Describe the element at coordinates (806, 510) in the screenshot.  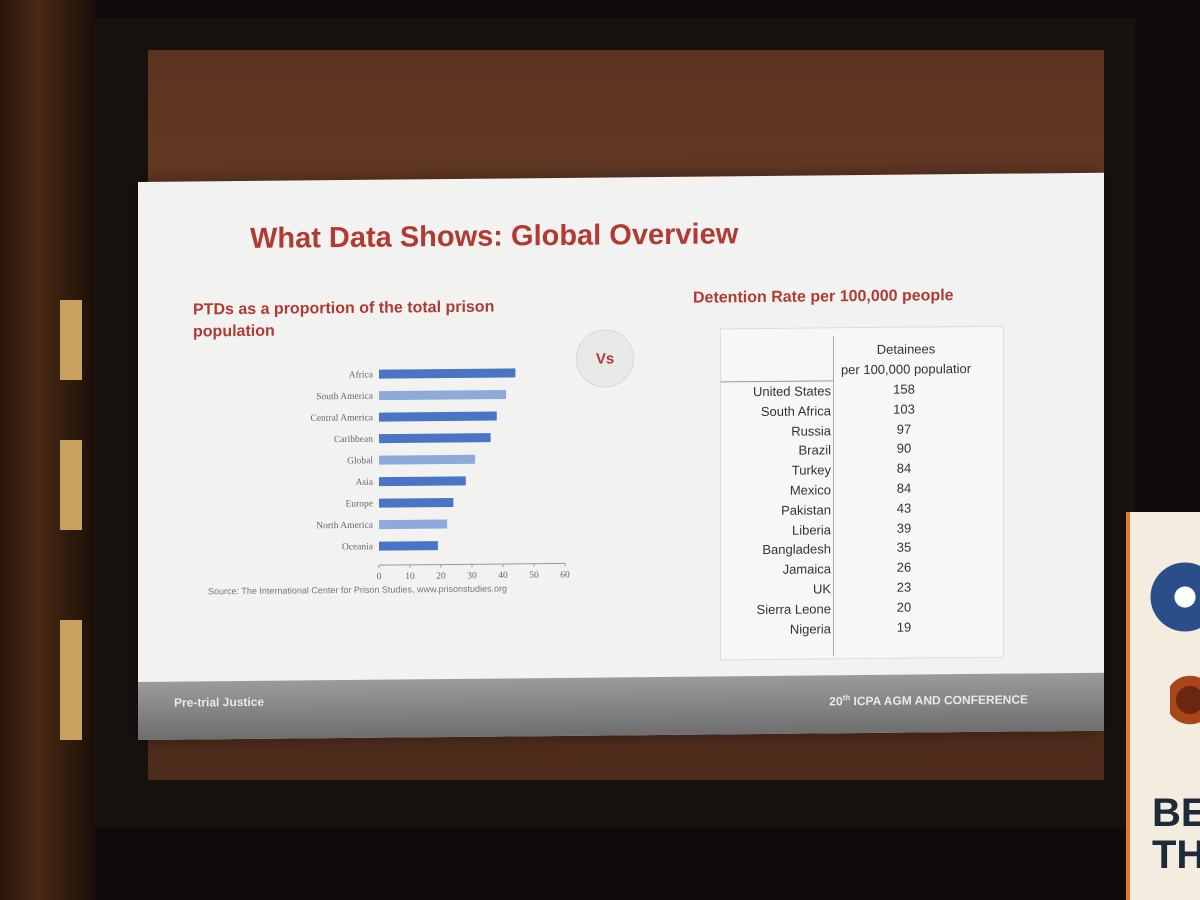
I see `table-country-cell: Pakistan` at that location.